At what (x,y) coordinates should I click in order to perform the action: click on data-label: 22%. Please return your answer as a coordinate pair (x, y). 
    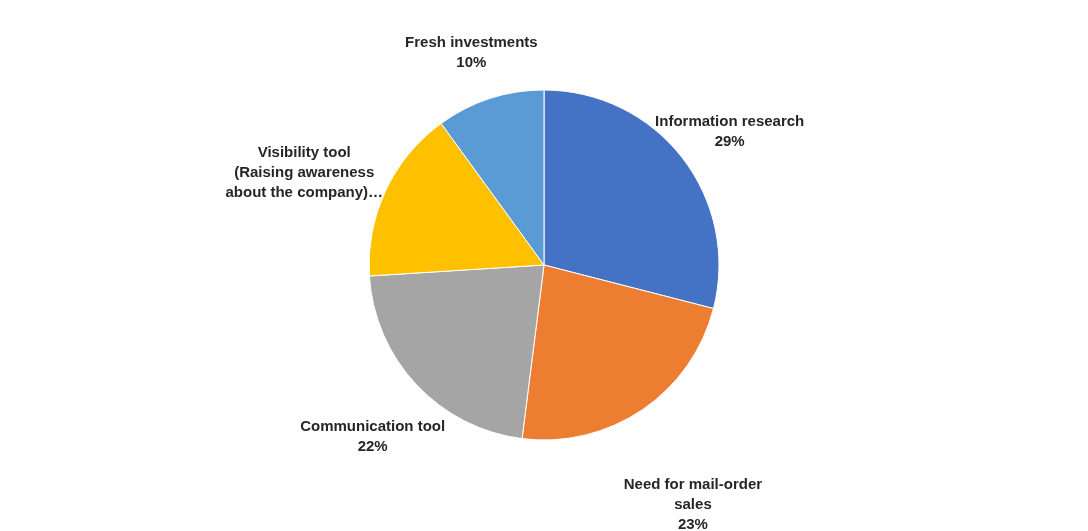
    Looking at the image, I should click on (372, 445).